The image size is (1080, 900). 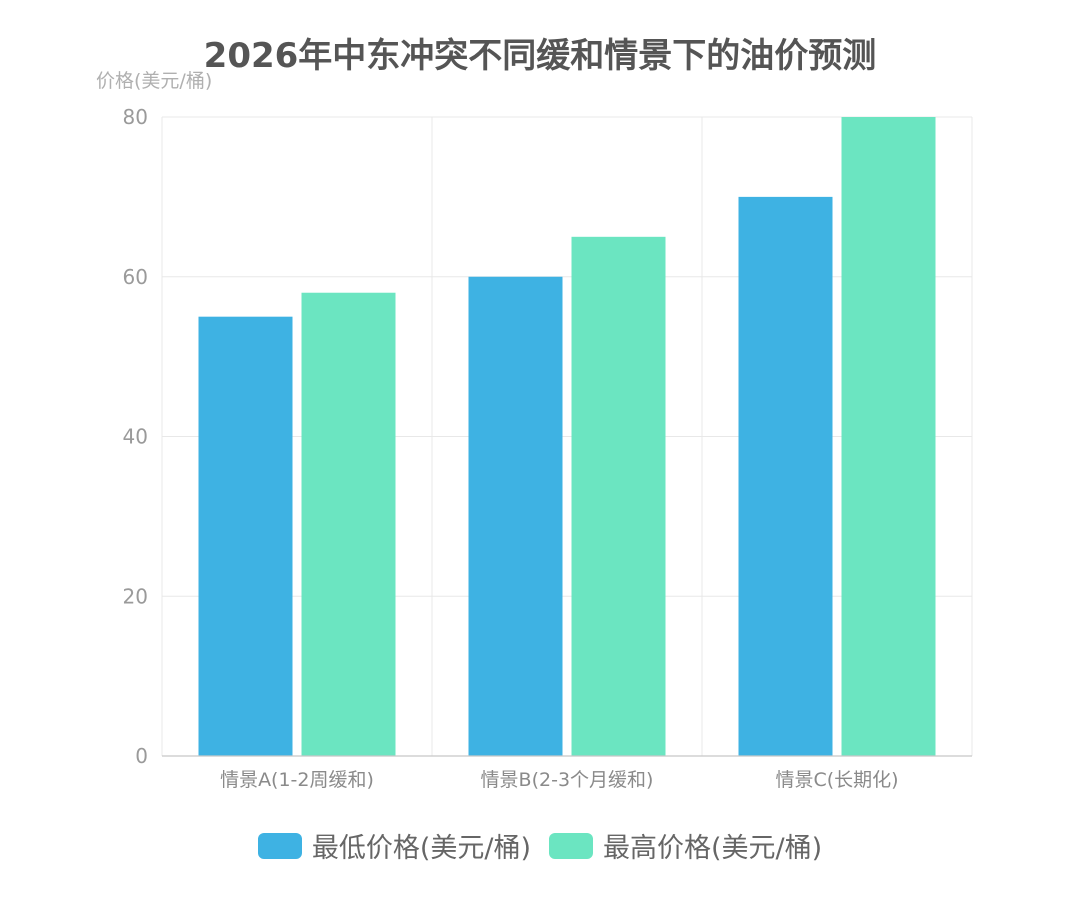 What do you see at coordinates (567, 780) in the screenshot?
I see `x-tick-label: 情景B(2-3个月缓和)` at bounding box center [567, 780].